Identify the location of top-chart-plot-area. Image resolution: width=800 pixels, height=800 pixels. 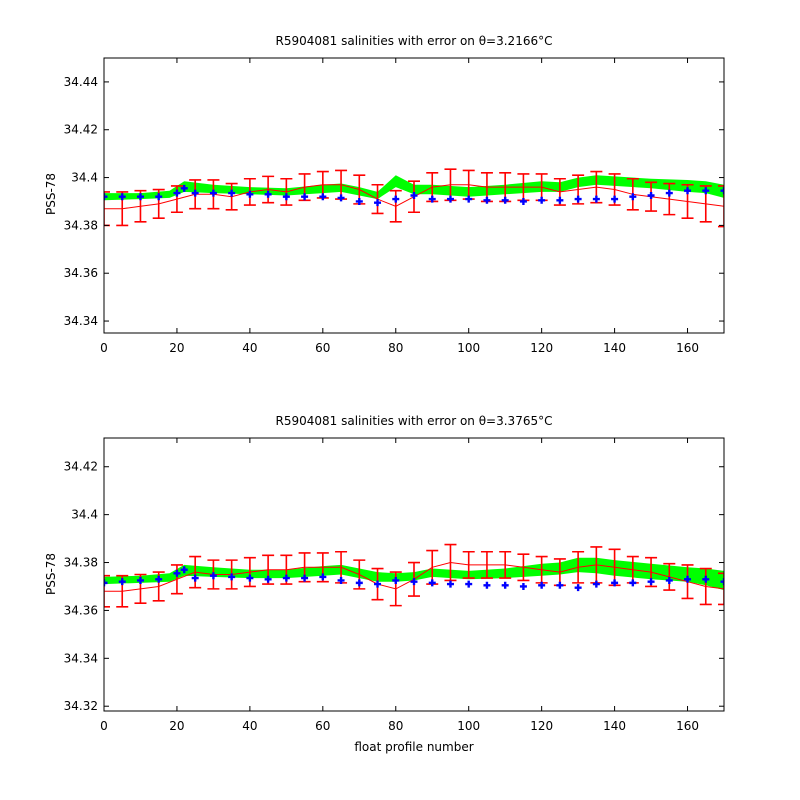
(414, 198).